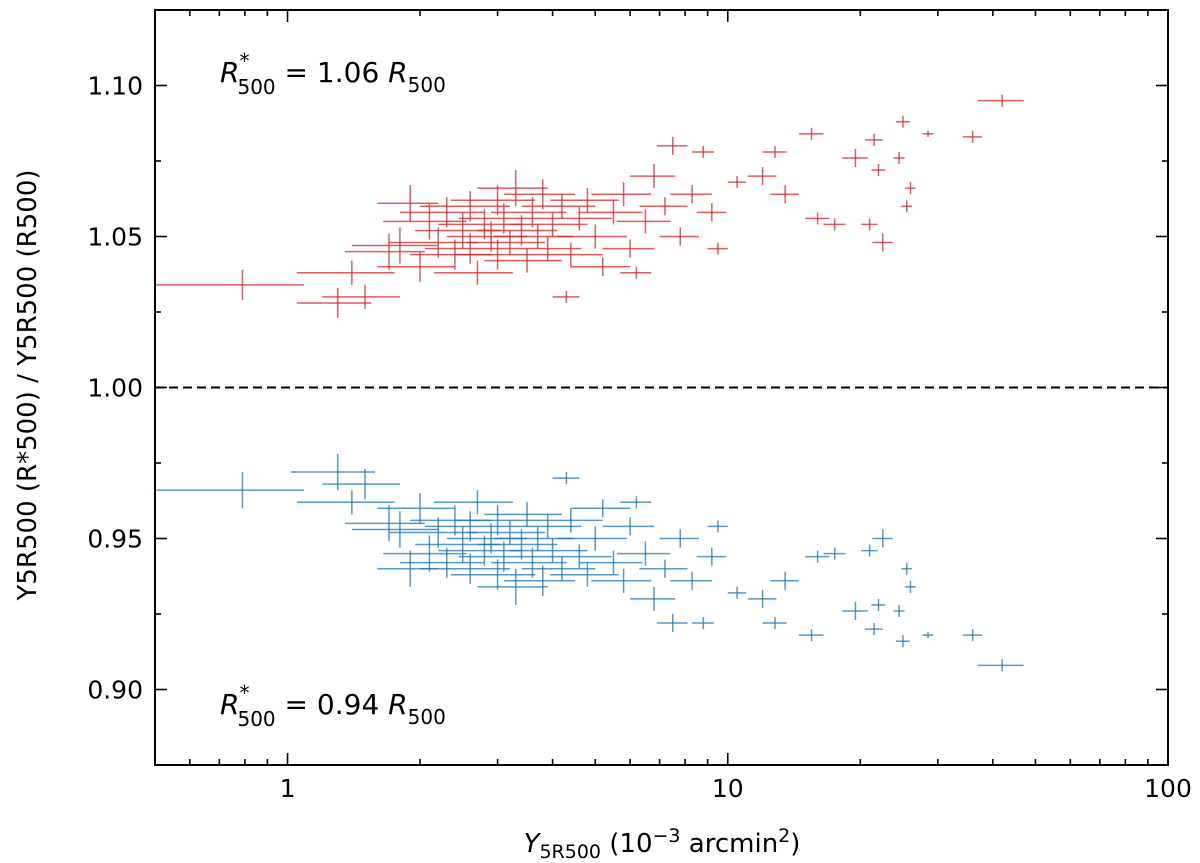 The width and height of the screenshot is (1200, 863). Describe the element at coordinates (333, 74) in the screenshot. I see `upper-annotation: R* 500 = 1.06 R500` at that location.